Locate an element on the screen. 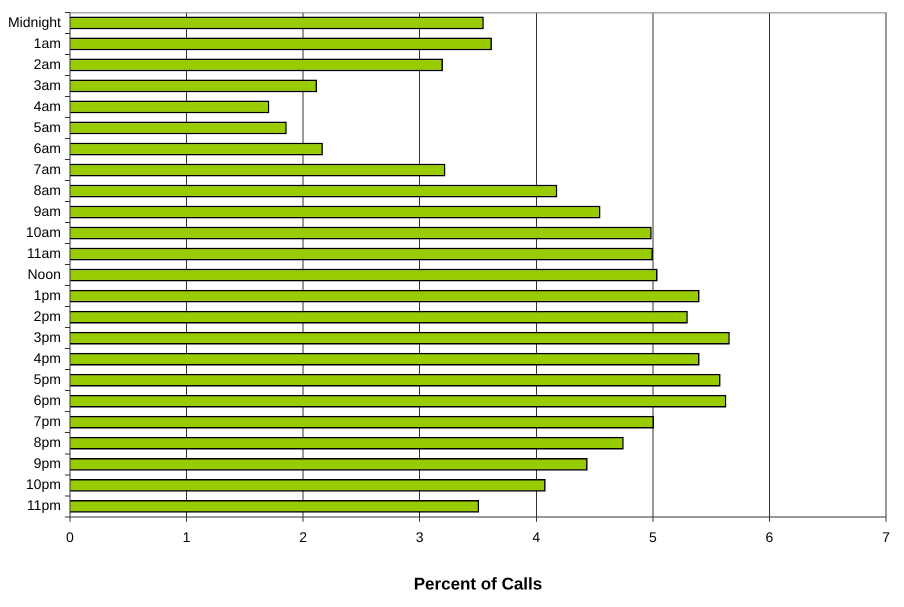 The width and height of the screenshot is (904, 607). x-tick-label: 7 is located at coordinates (886, 537).